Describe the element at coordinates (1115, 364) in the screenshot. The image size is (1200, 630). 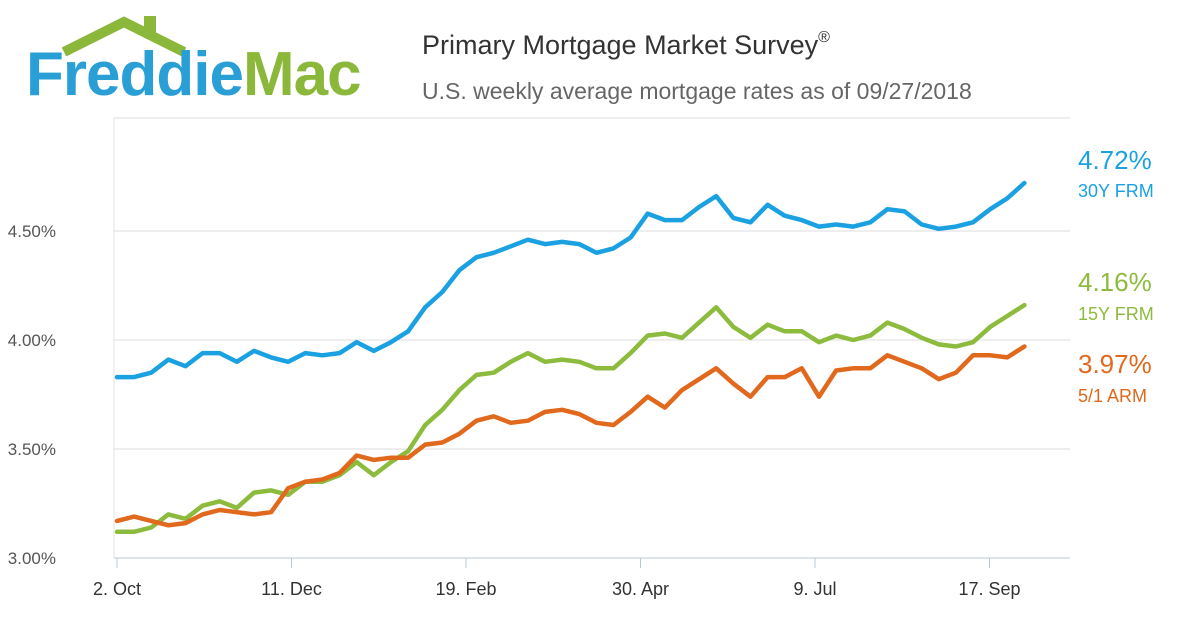
I see `end-value-5-1-arm: 3.97%` at that location.